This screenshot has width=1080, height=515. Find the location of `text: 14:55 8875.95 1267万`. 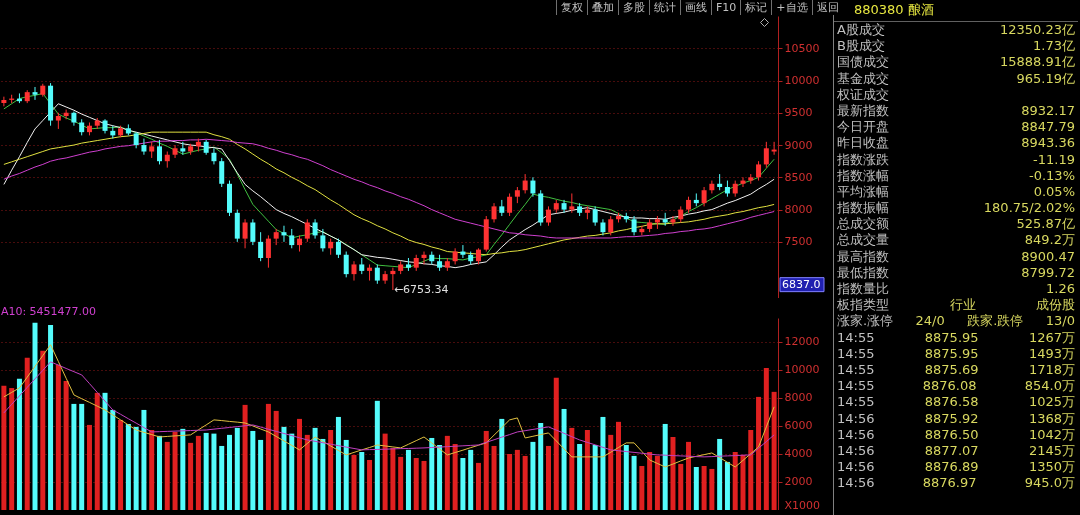

text: 14:55 8875.95 1267万 is located at coordinates (956, 337).